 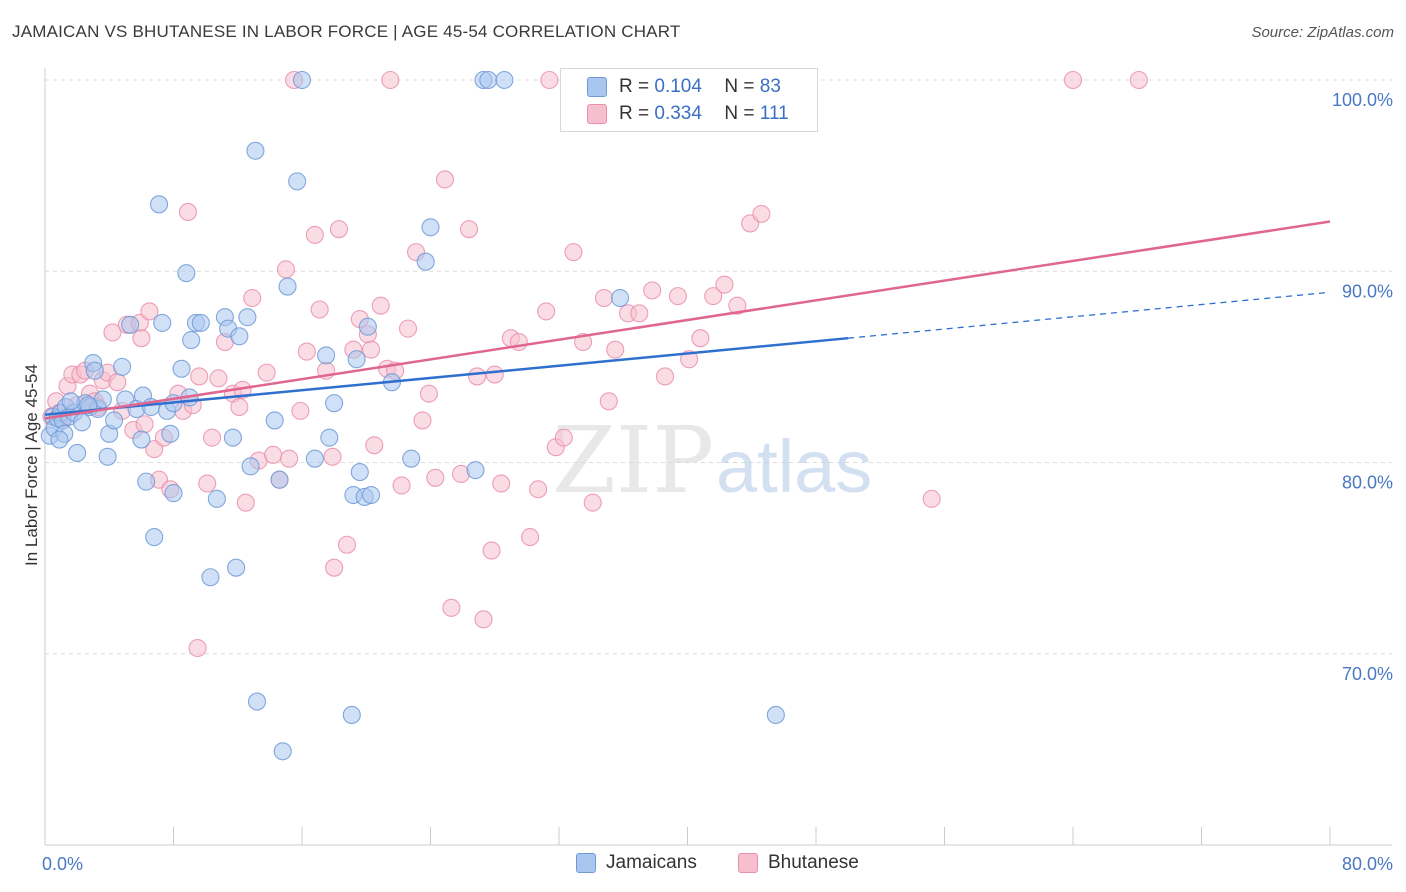 I want to click on bottom-legend-label-bhutanese: Bhutanese, so click(x=813, y=862).